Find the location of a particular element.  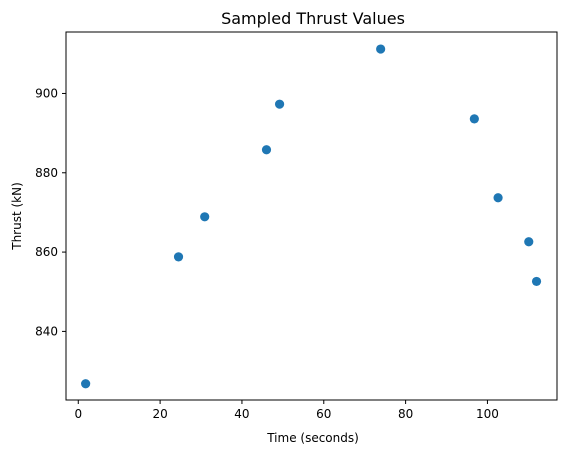

y-tick-label: 900 is located at coordinates (46, 93).